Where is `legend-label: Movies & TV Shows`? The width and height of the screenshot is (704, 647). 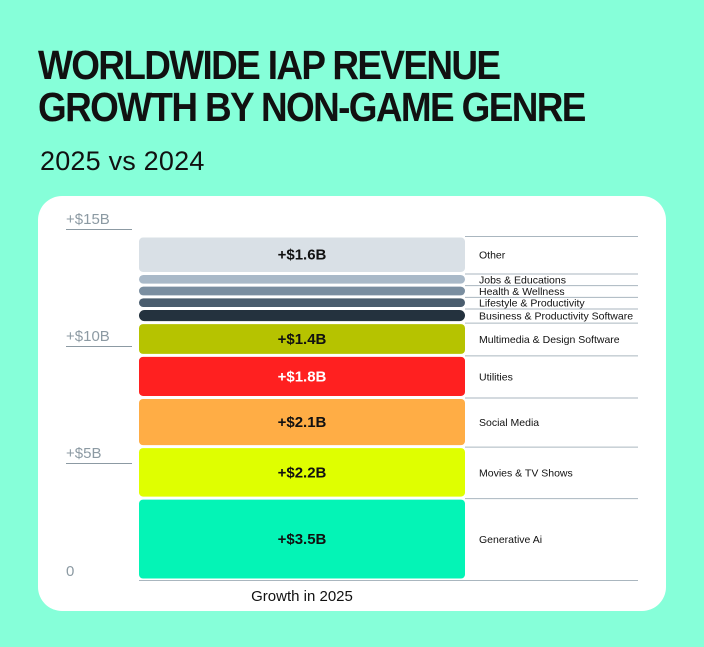
legend-label: Movies & TV Shows is located at coordinates (526, 473).